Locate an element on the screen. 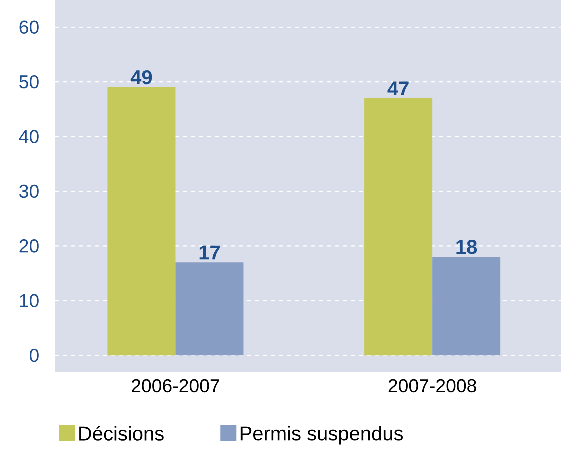 The width and height of the screenshot is (561, 458). x-tick-label: 2006-2007 is located at coordinates (176, 386).